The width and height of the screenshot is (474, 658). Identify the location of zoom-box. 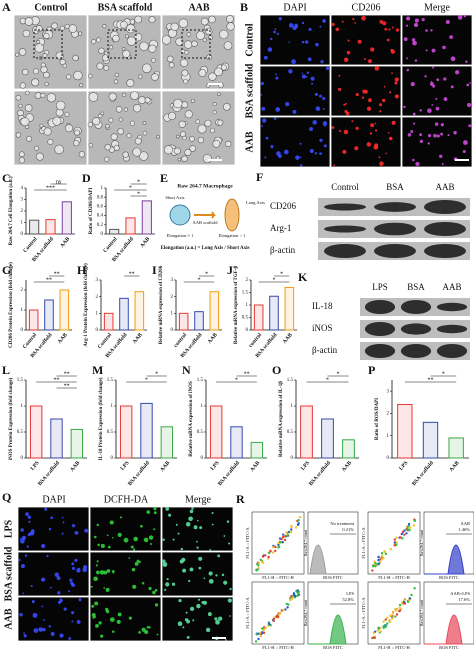
(196, 44).